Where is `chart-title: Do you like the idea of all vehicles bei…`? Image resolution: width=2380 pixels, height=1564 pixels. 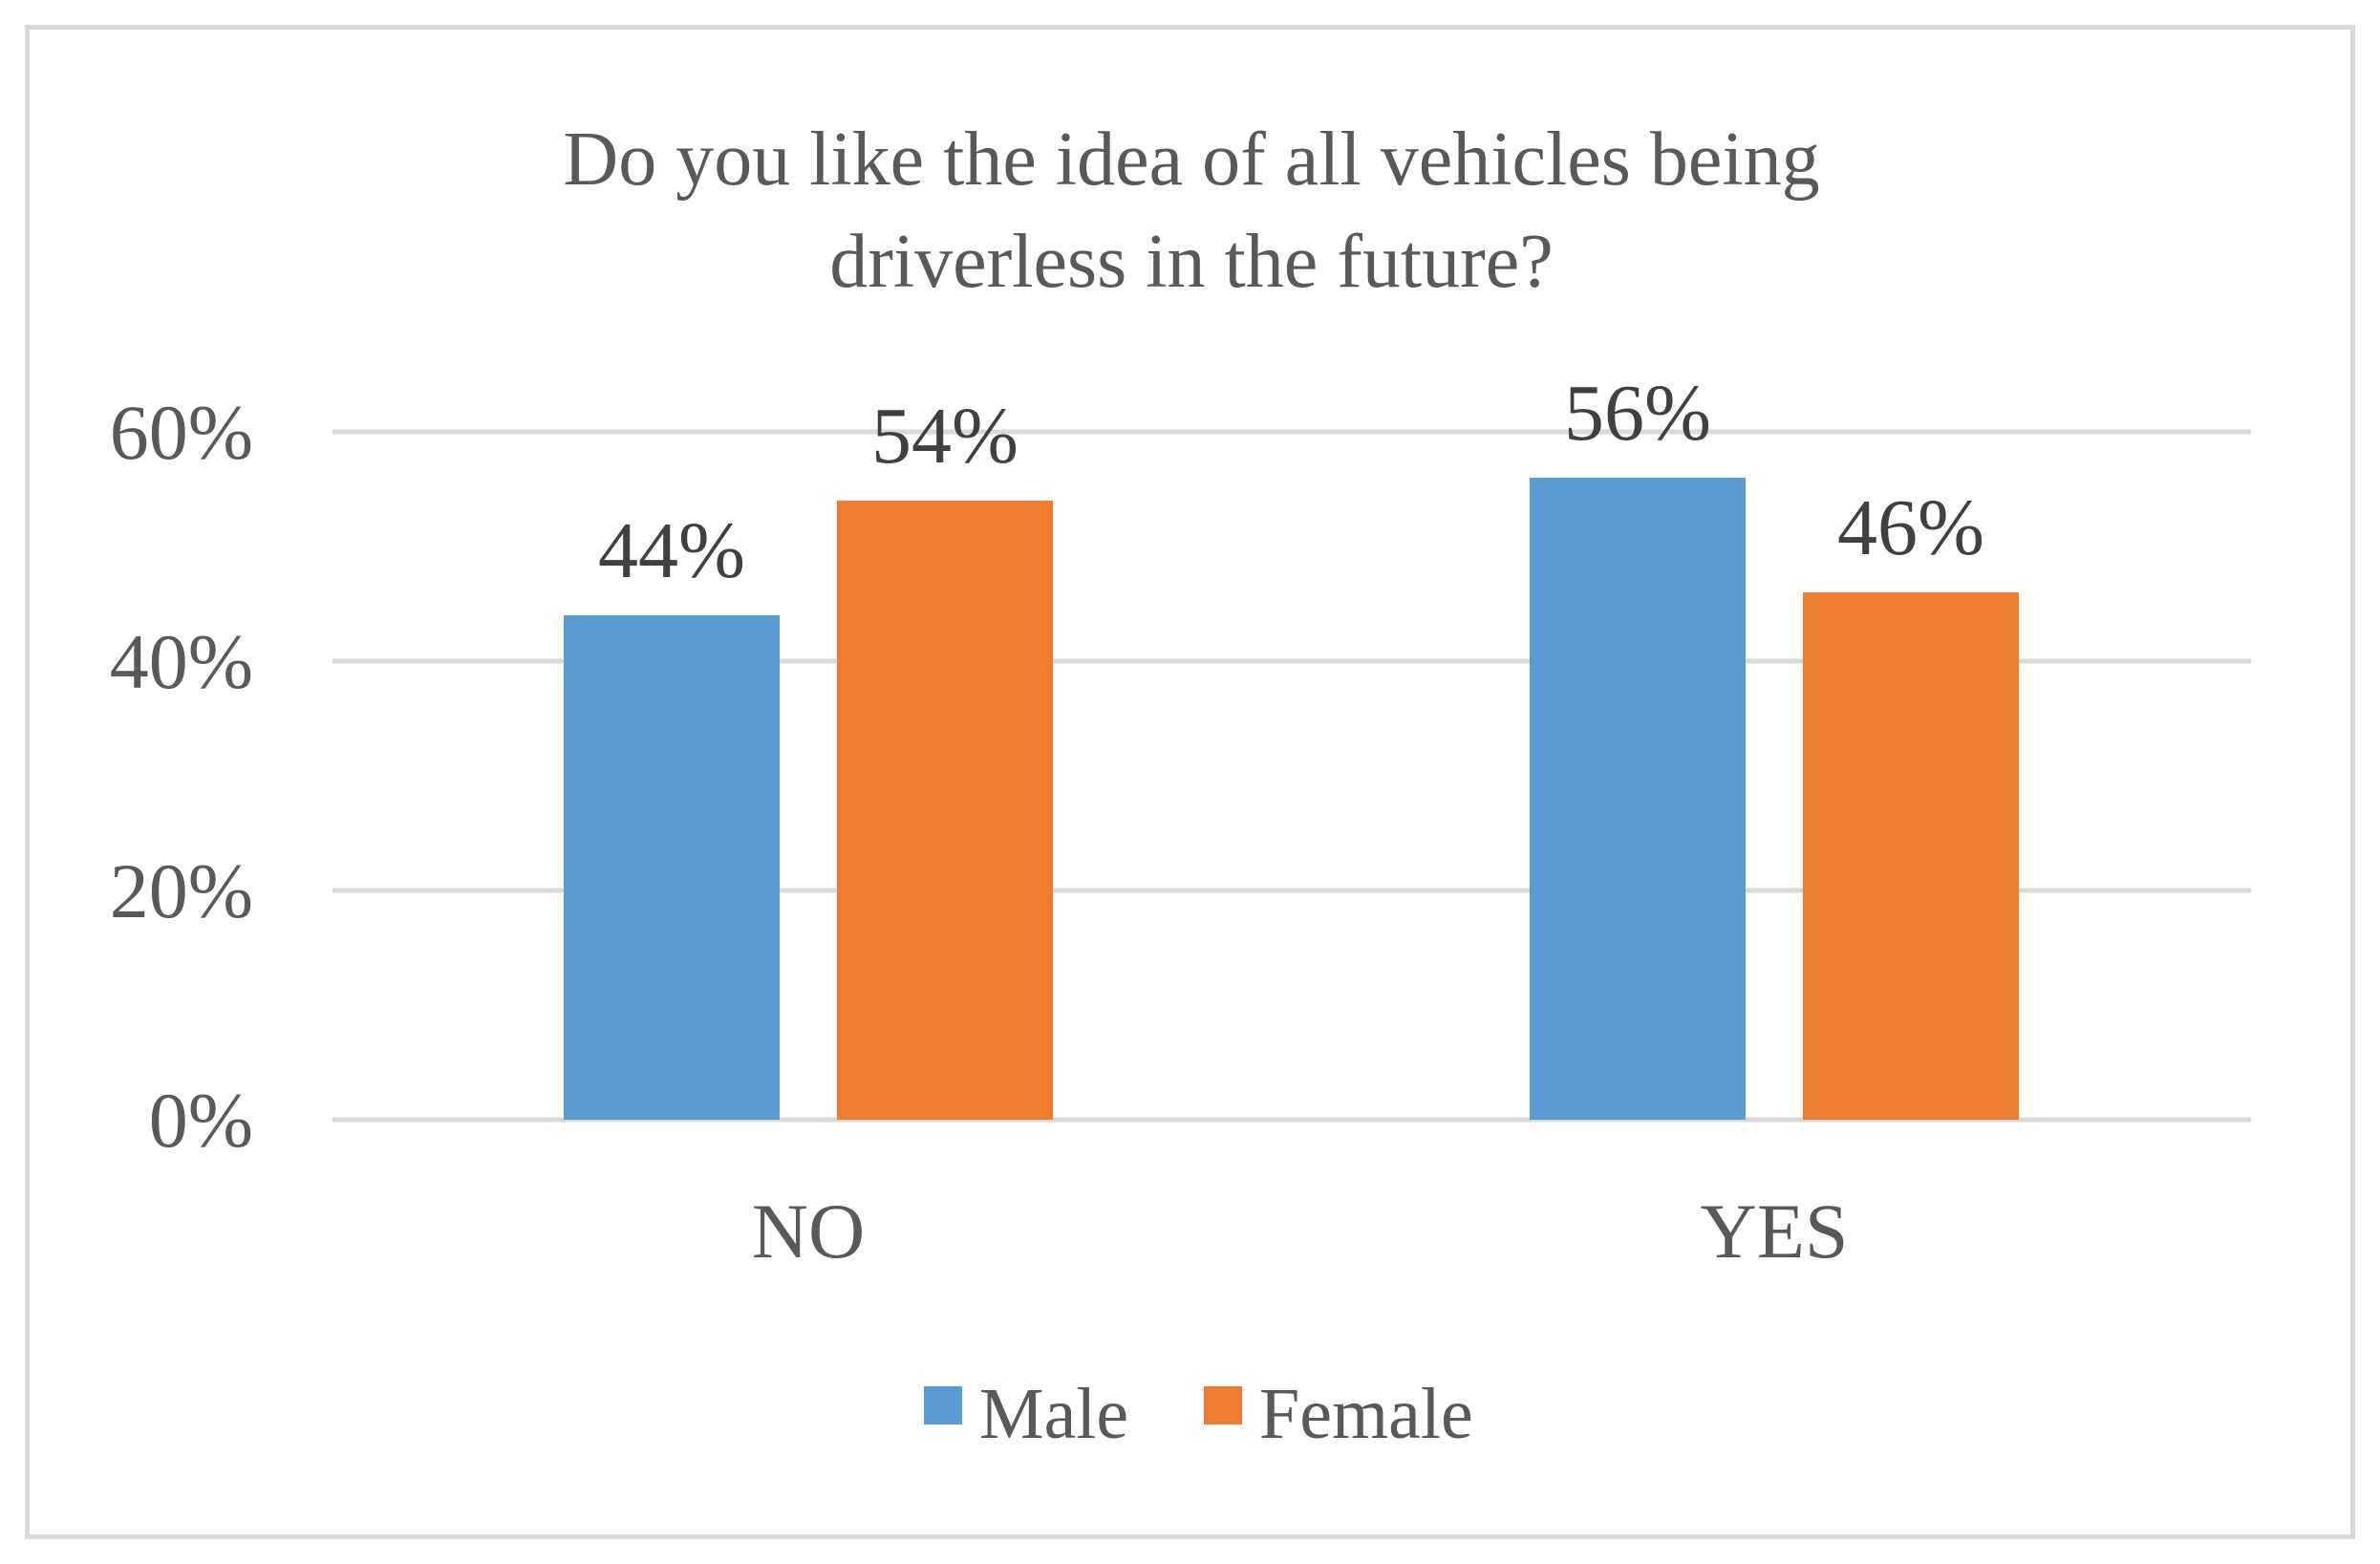
chart-title: Do you like the idea of all vehicles bei… is located at coordinates (1191, 211).